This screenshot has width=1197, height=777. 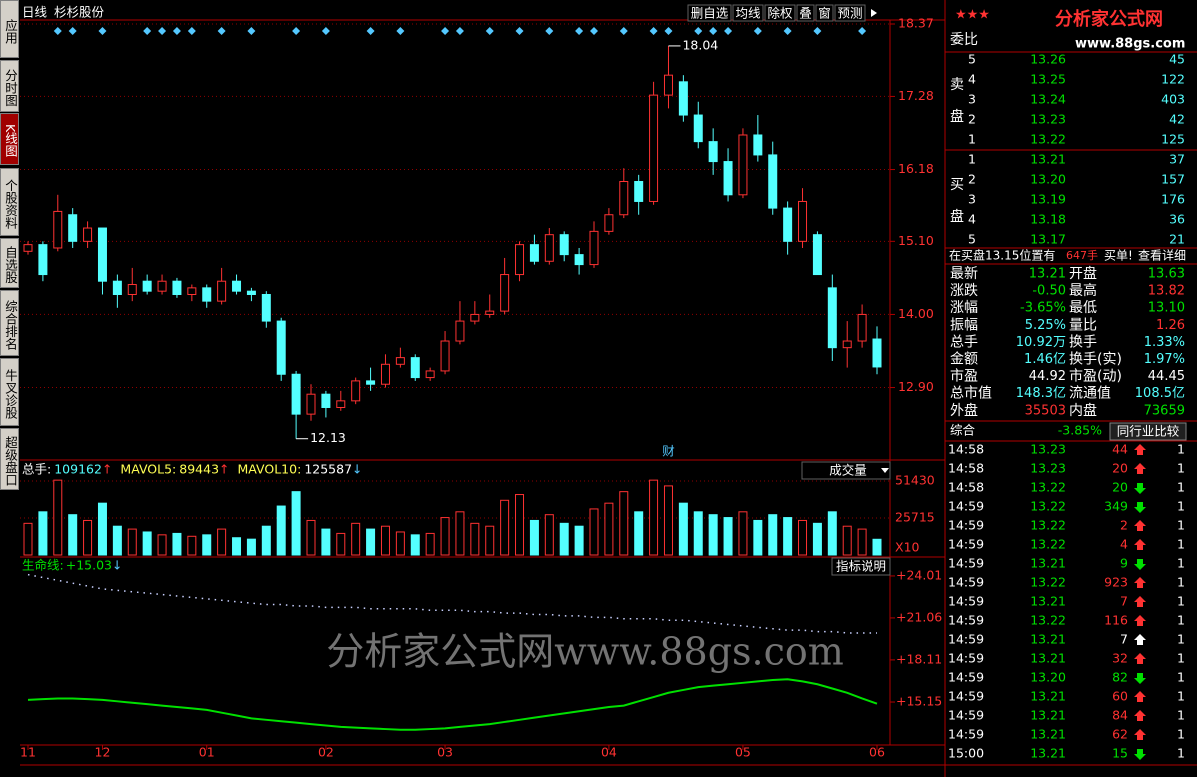 What do you see at coordinates (915, 516) in the screenshot?
I see `y-tick-label: 25715` at bounding box center [915, 516].